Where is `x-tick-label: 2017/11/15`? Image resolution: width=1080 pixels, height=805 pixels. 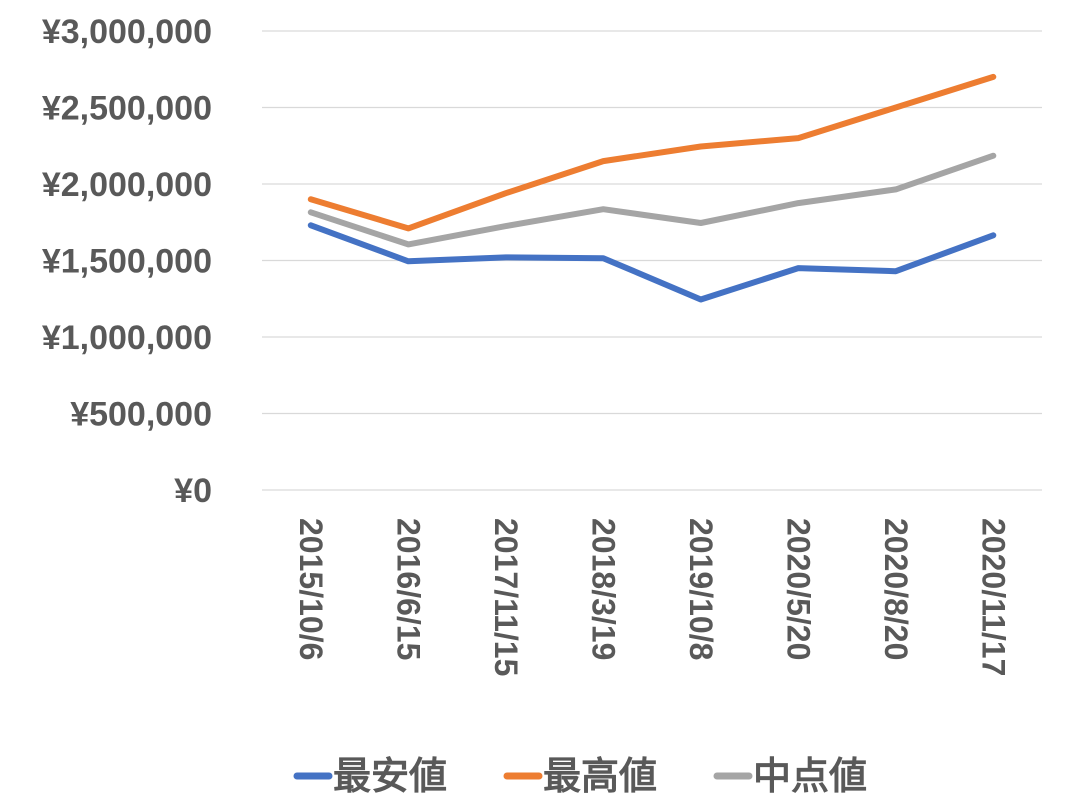 x-tick-label: 2017/11/15 is located at coordinates (506, 597).